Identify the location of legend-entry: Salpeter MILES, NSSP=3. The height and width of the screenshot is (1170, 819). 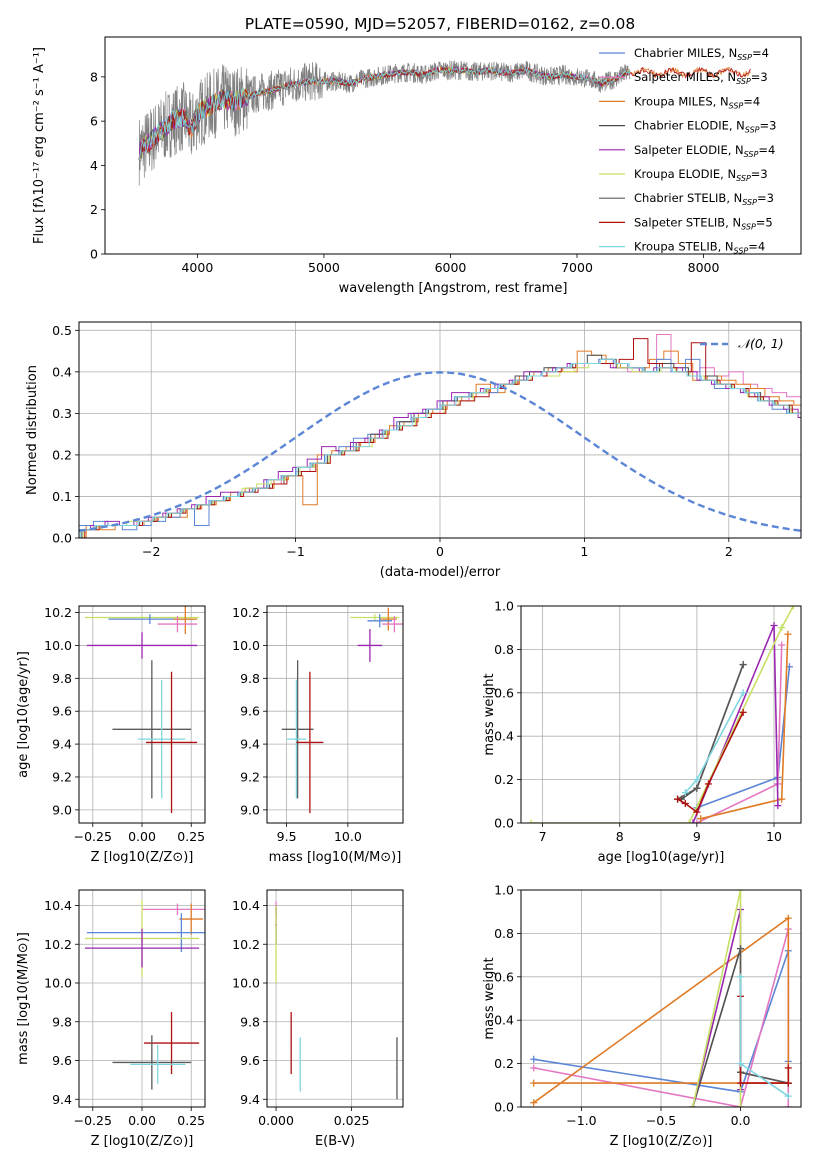
(701, 78).